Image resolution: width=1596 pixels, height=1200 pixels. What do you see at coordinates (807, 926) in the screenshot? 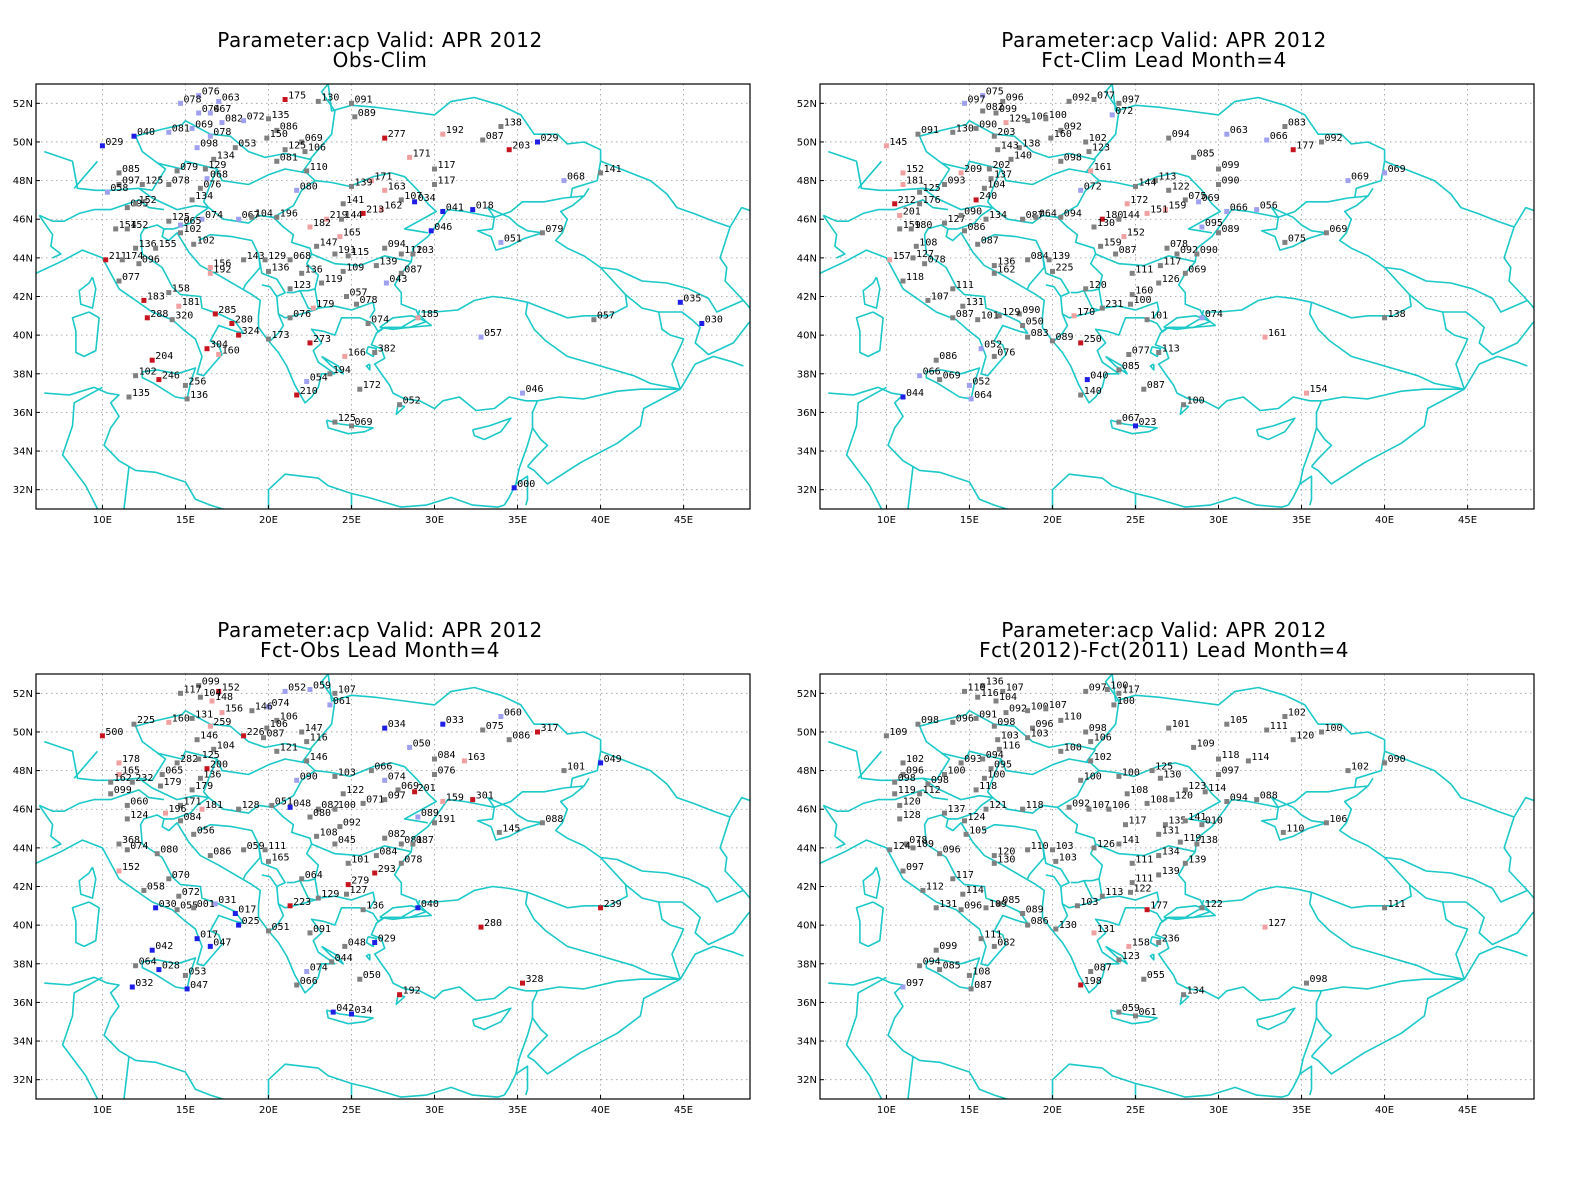
I see `lat-tick-label: 40N` at bounding box center [807, 926].